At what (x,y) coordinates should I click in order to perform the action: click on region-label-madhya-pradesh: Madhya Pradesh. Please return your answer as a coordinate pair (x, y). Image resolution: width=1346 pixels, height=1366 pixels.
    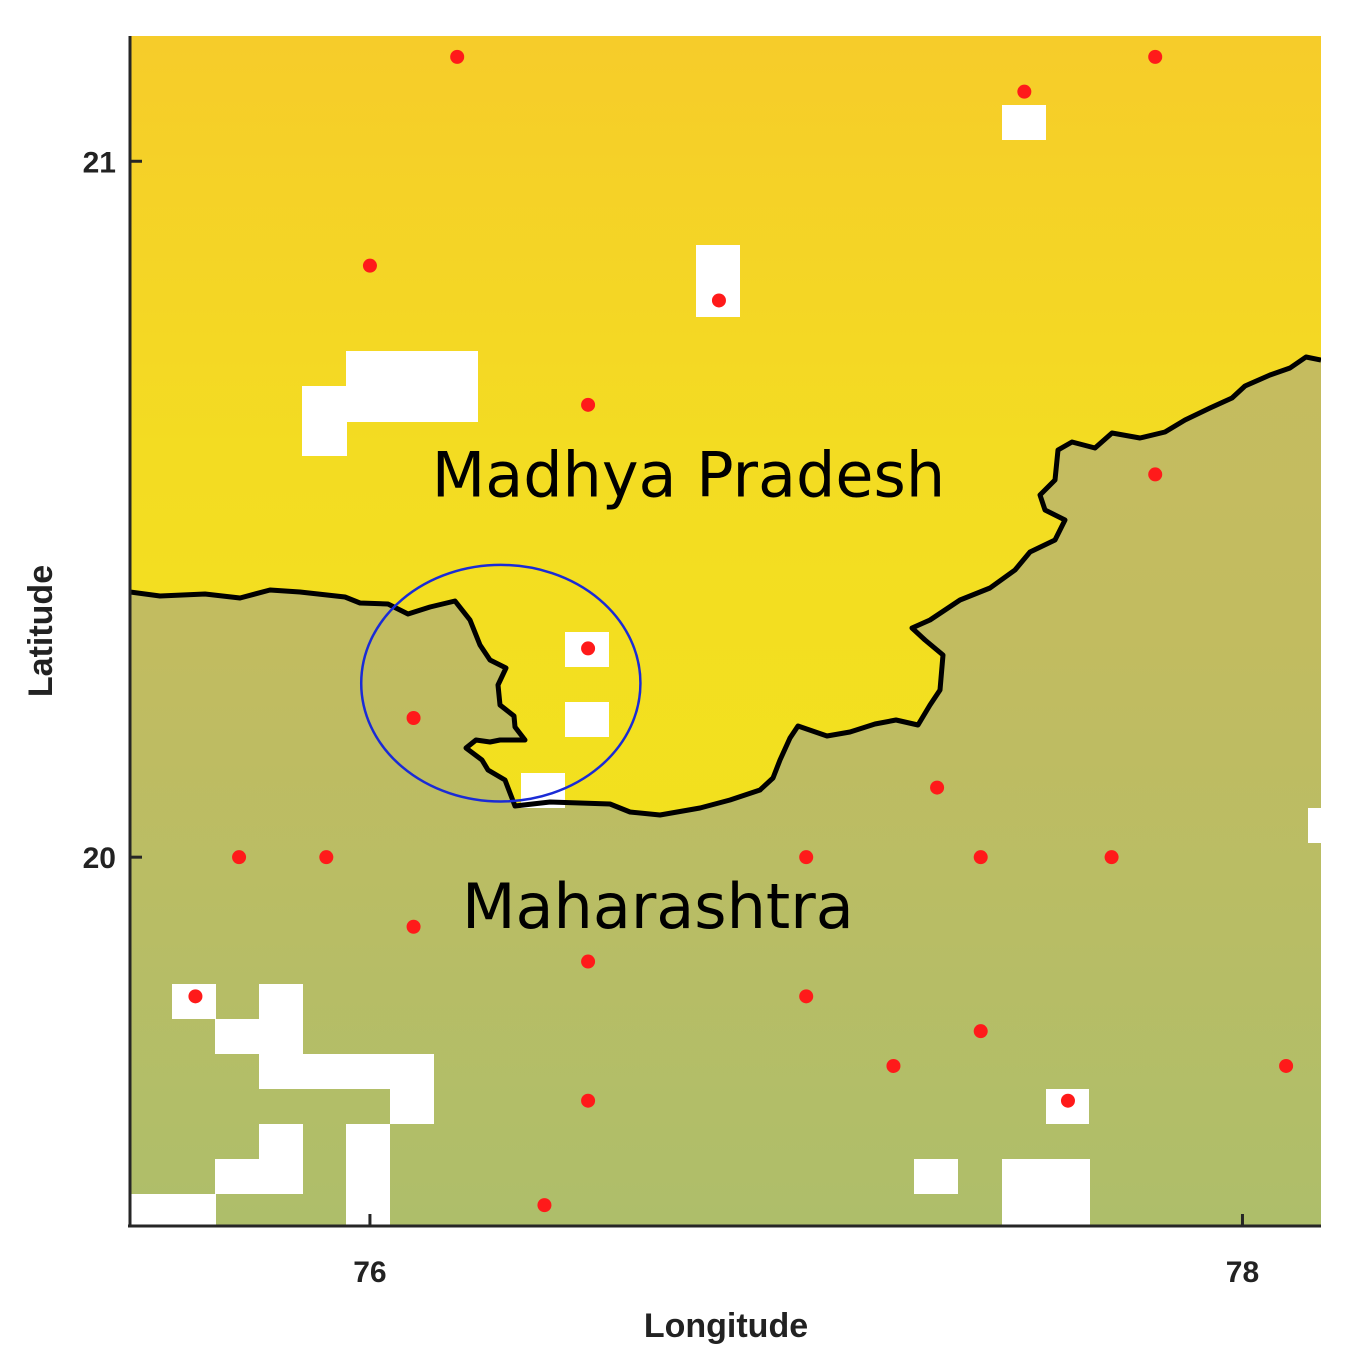
    Looking at the image, I should click on (688, 474).